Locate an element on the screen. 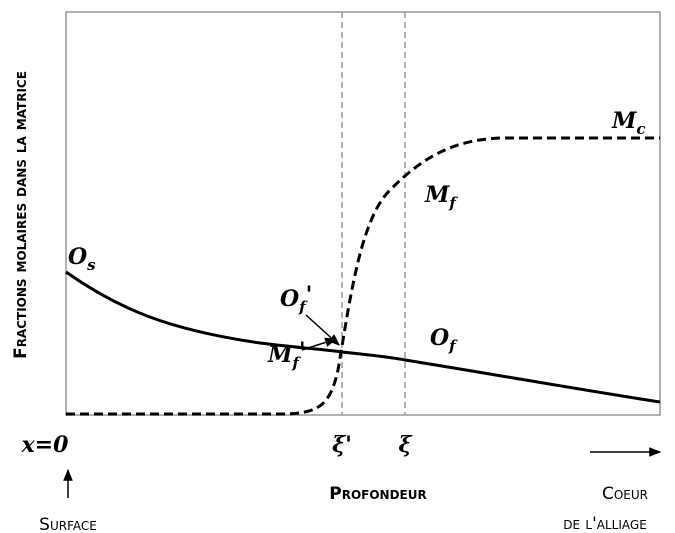 The image size is (675, 533). core-caption: Coeur is located at coordinates (625, 494).